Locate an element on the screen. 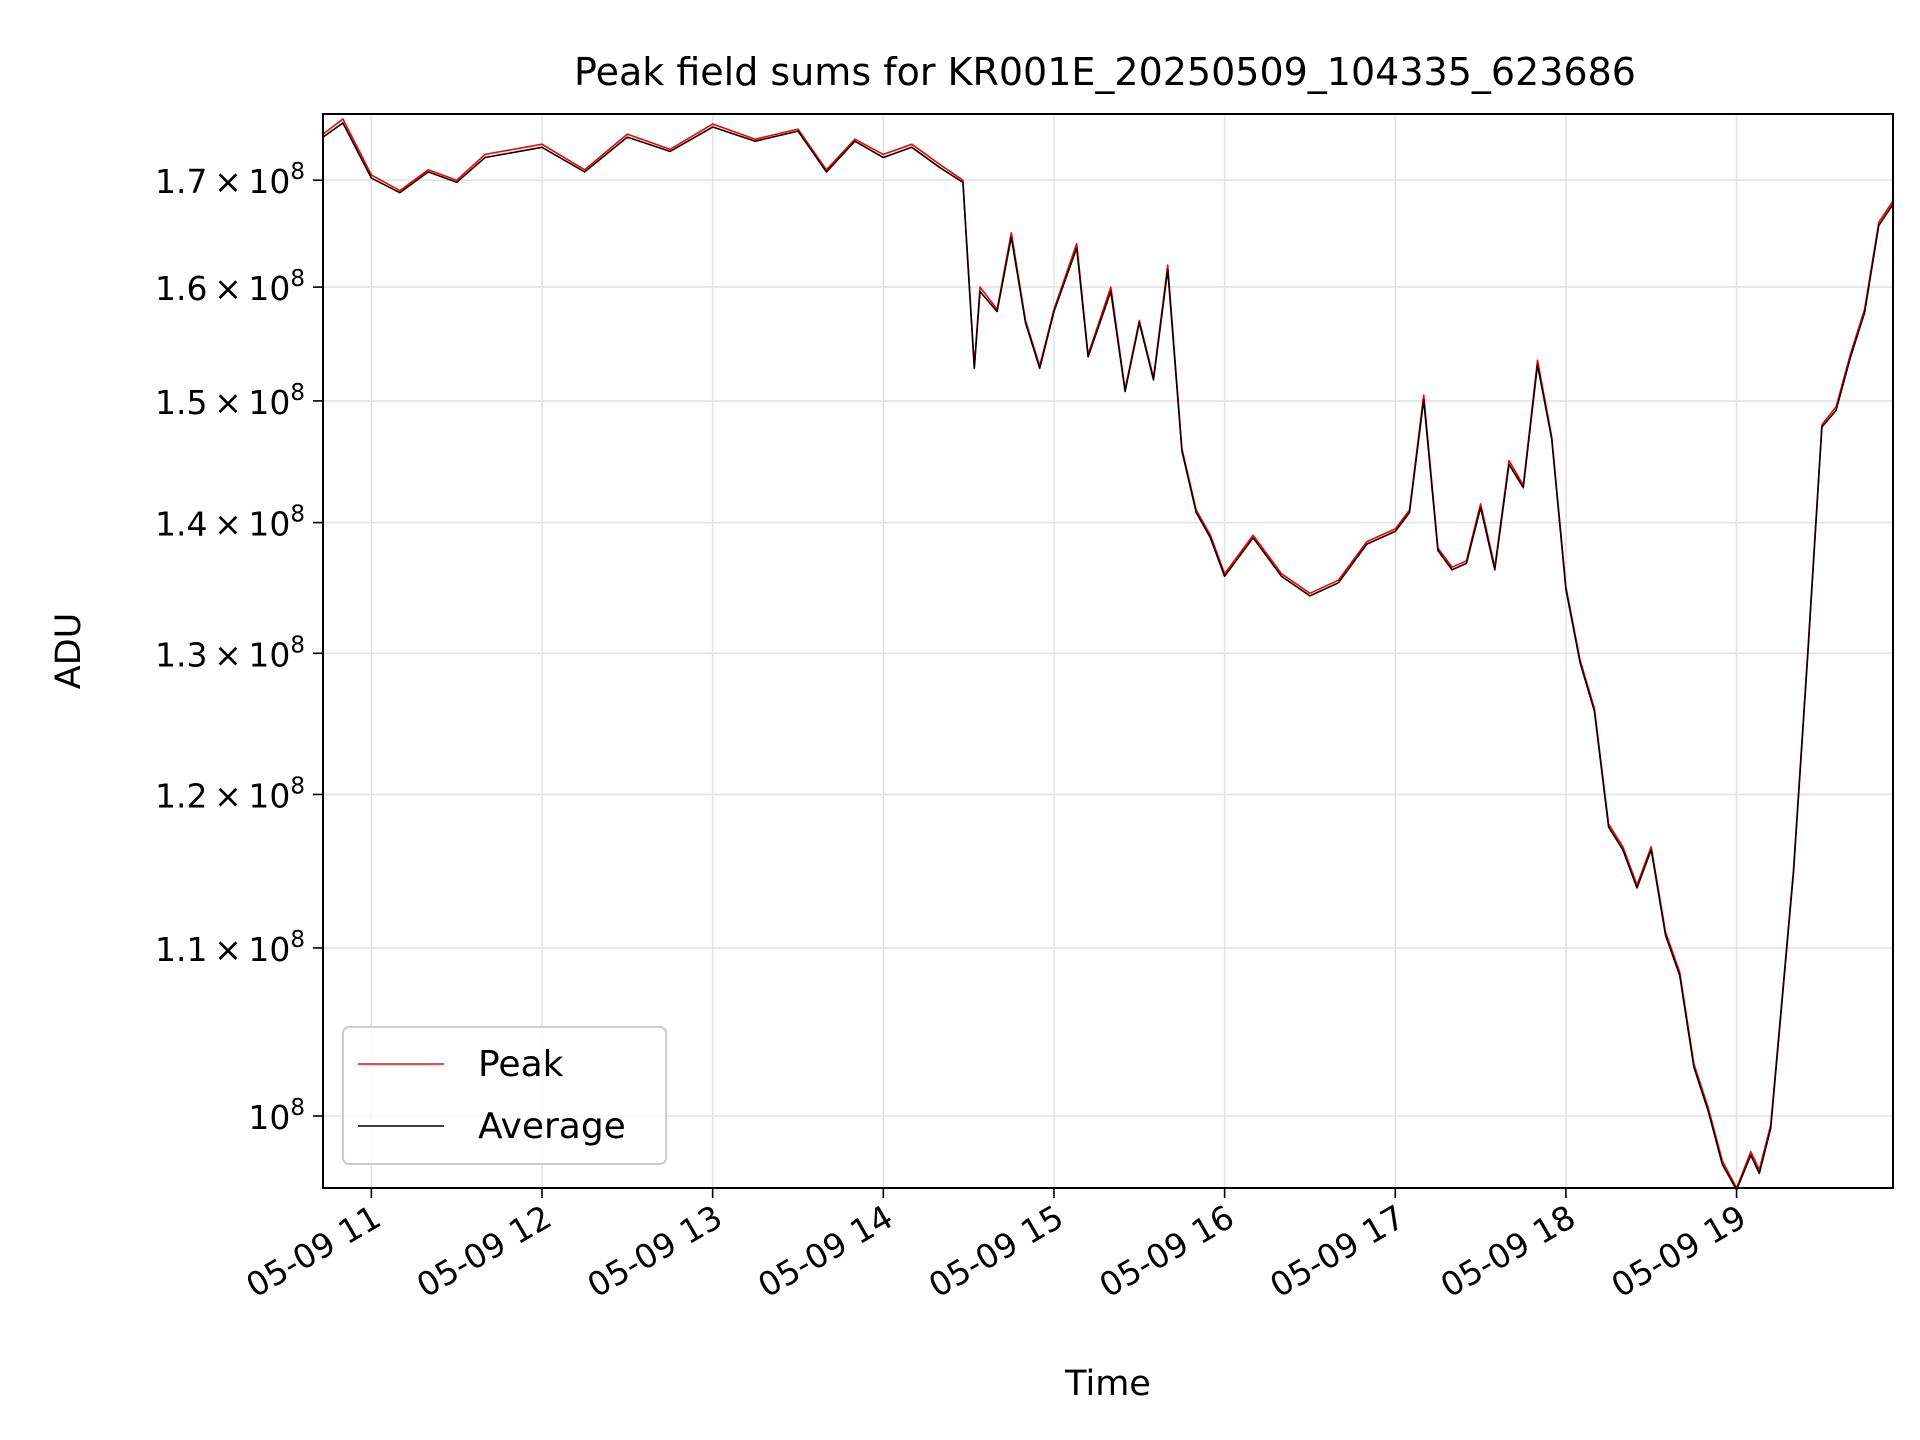  legend-box is located at coordinates (504, 1095).